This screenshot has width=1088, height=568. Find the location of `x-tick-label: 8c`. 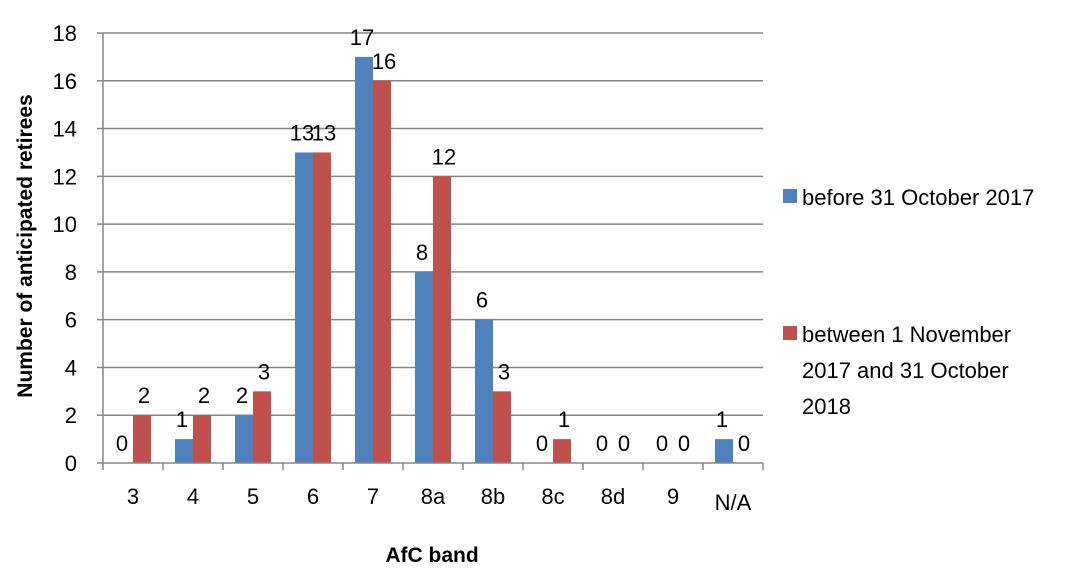

x-tick-label: 8c is located at coordinates (552, 496).